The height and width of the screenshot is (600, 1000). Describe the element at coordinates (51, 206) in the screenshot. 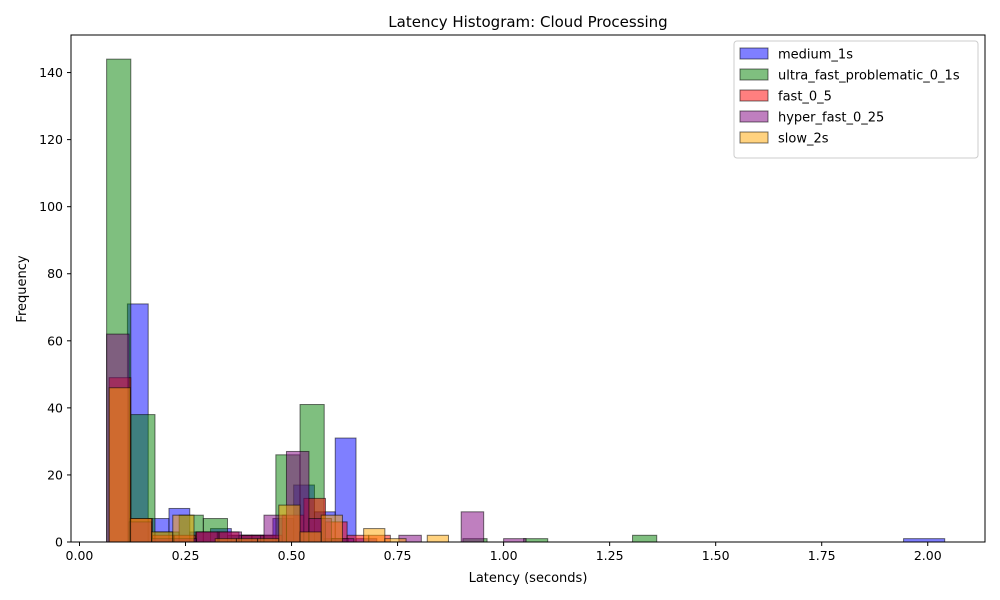

I see `y-tick-label: 100` at that location.